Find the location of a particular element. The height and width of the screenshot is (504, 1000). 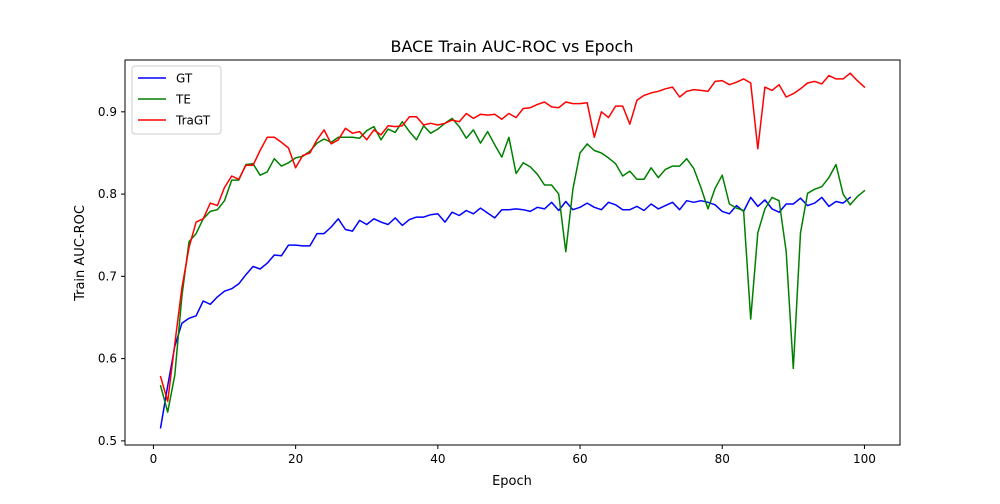

y-tick-label: 0.6 is located at coordinates (107, 359).